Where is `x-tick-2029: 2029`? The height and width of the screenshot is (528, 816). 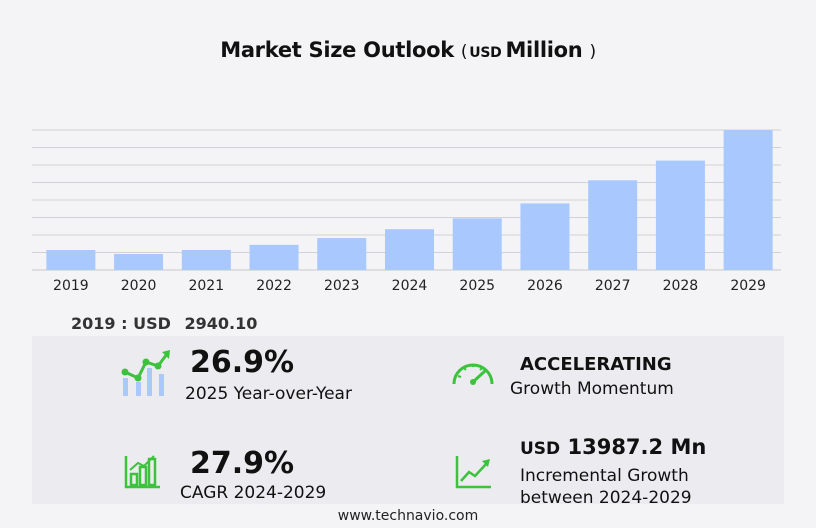
x-tick-2029: 2029 is located at coordinates (748, 286).